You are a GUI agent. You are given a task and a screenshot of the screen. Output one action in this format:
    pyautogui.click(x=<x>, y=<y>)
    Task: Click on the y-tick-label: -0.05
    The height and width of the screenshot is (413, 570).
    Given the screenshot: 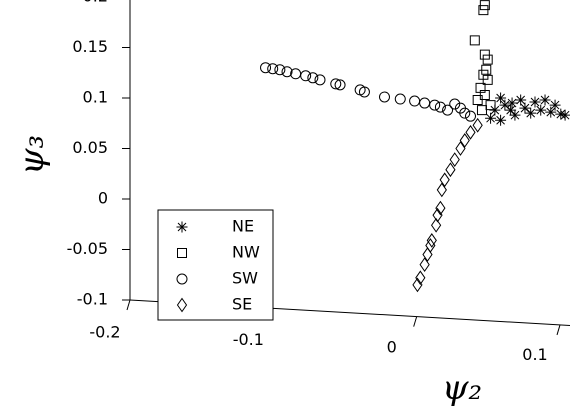 What is the action you would take?
    pyautogui.click(x=87, y=248)
    